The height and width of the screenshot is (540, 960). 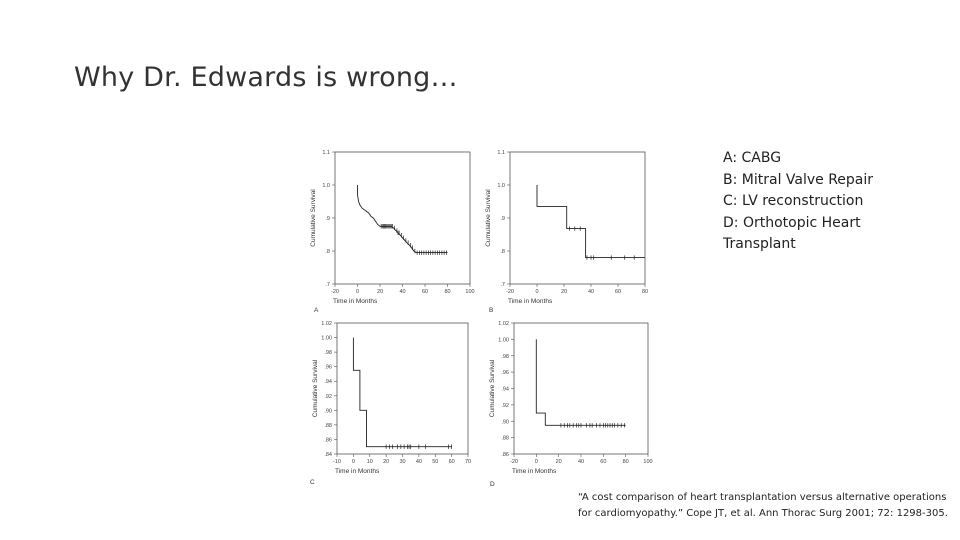 I want to click on x-tick-label-a: 100, so click(x=469, y=292).